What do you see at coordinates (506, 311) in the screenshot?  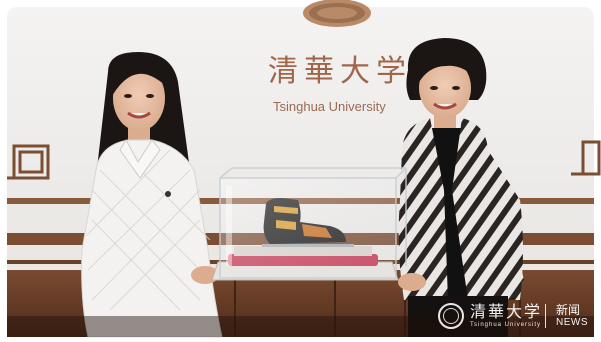 I see `watermark-logo-chinese: 清華大学` at bounding box center [506, 311].